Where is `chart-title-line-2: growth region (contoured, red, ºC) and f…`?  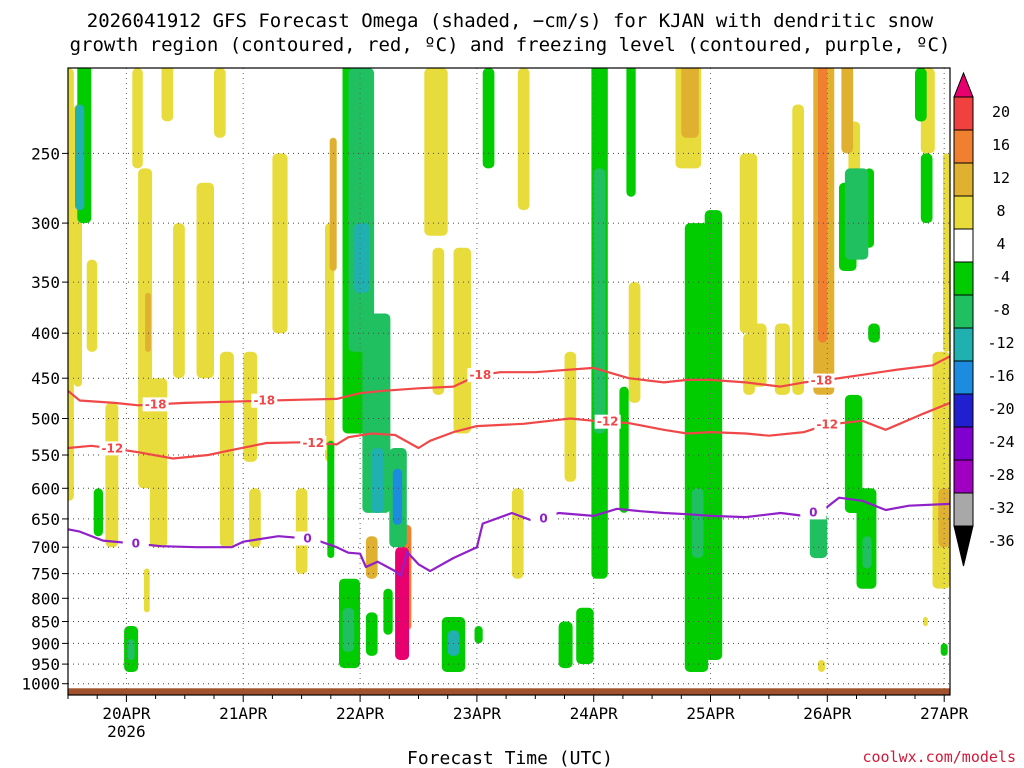 chart-title-line-2: growth region (contoured, red, ºC) and f… is located at coordinates (510, 45).